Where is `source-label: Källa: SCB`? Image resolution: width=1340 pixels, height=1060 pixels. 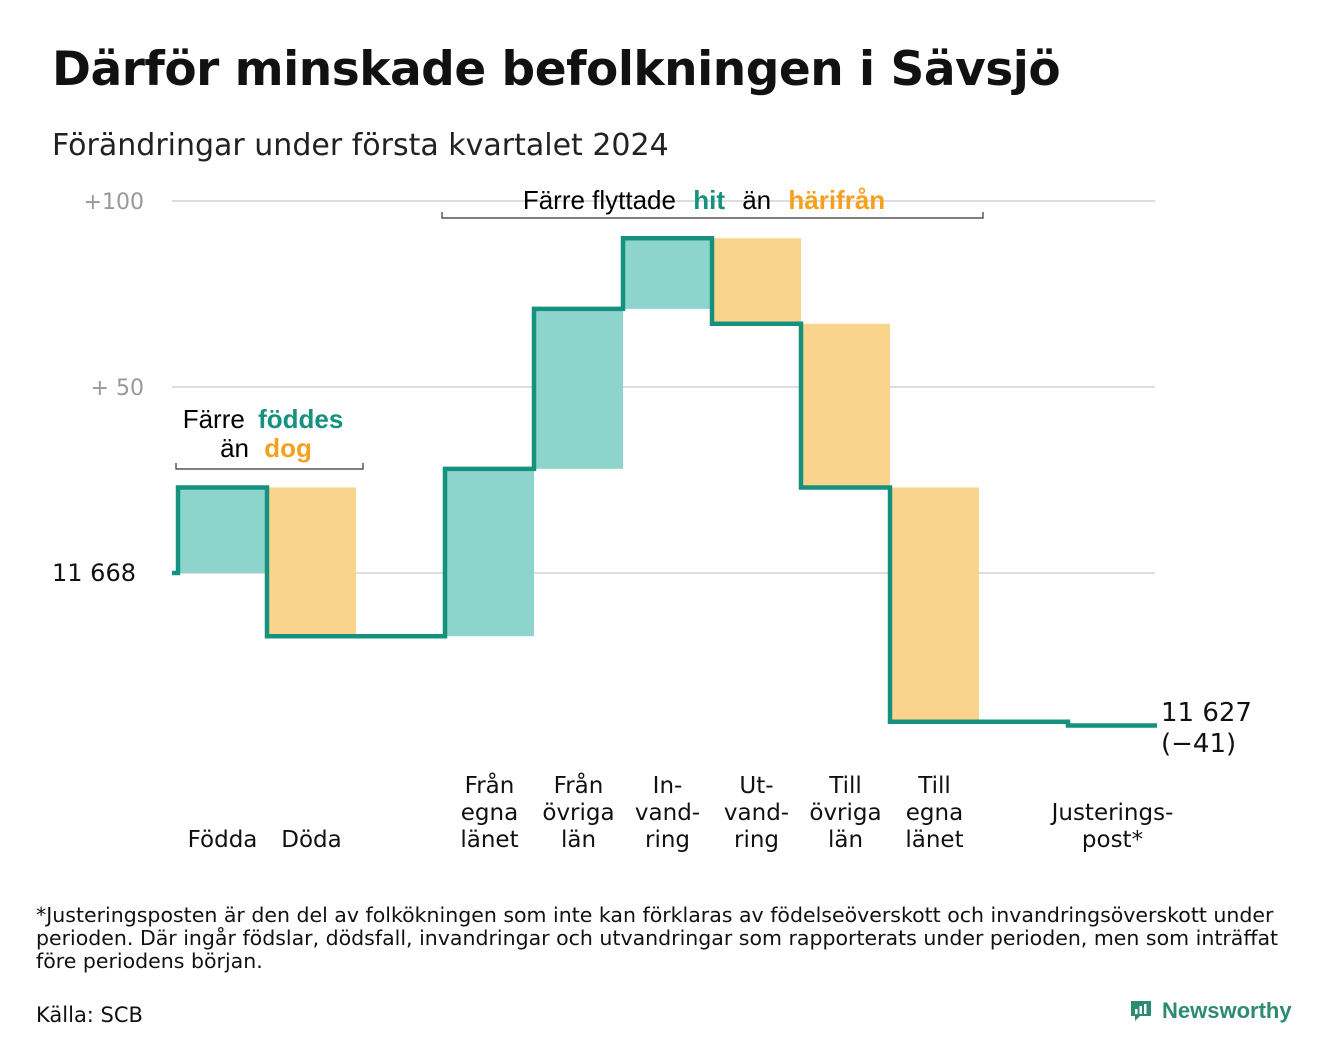
source-label: Källa: SCB is located at coordinates (89, 1015).